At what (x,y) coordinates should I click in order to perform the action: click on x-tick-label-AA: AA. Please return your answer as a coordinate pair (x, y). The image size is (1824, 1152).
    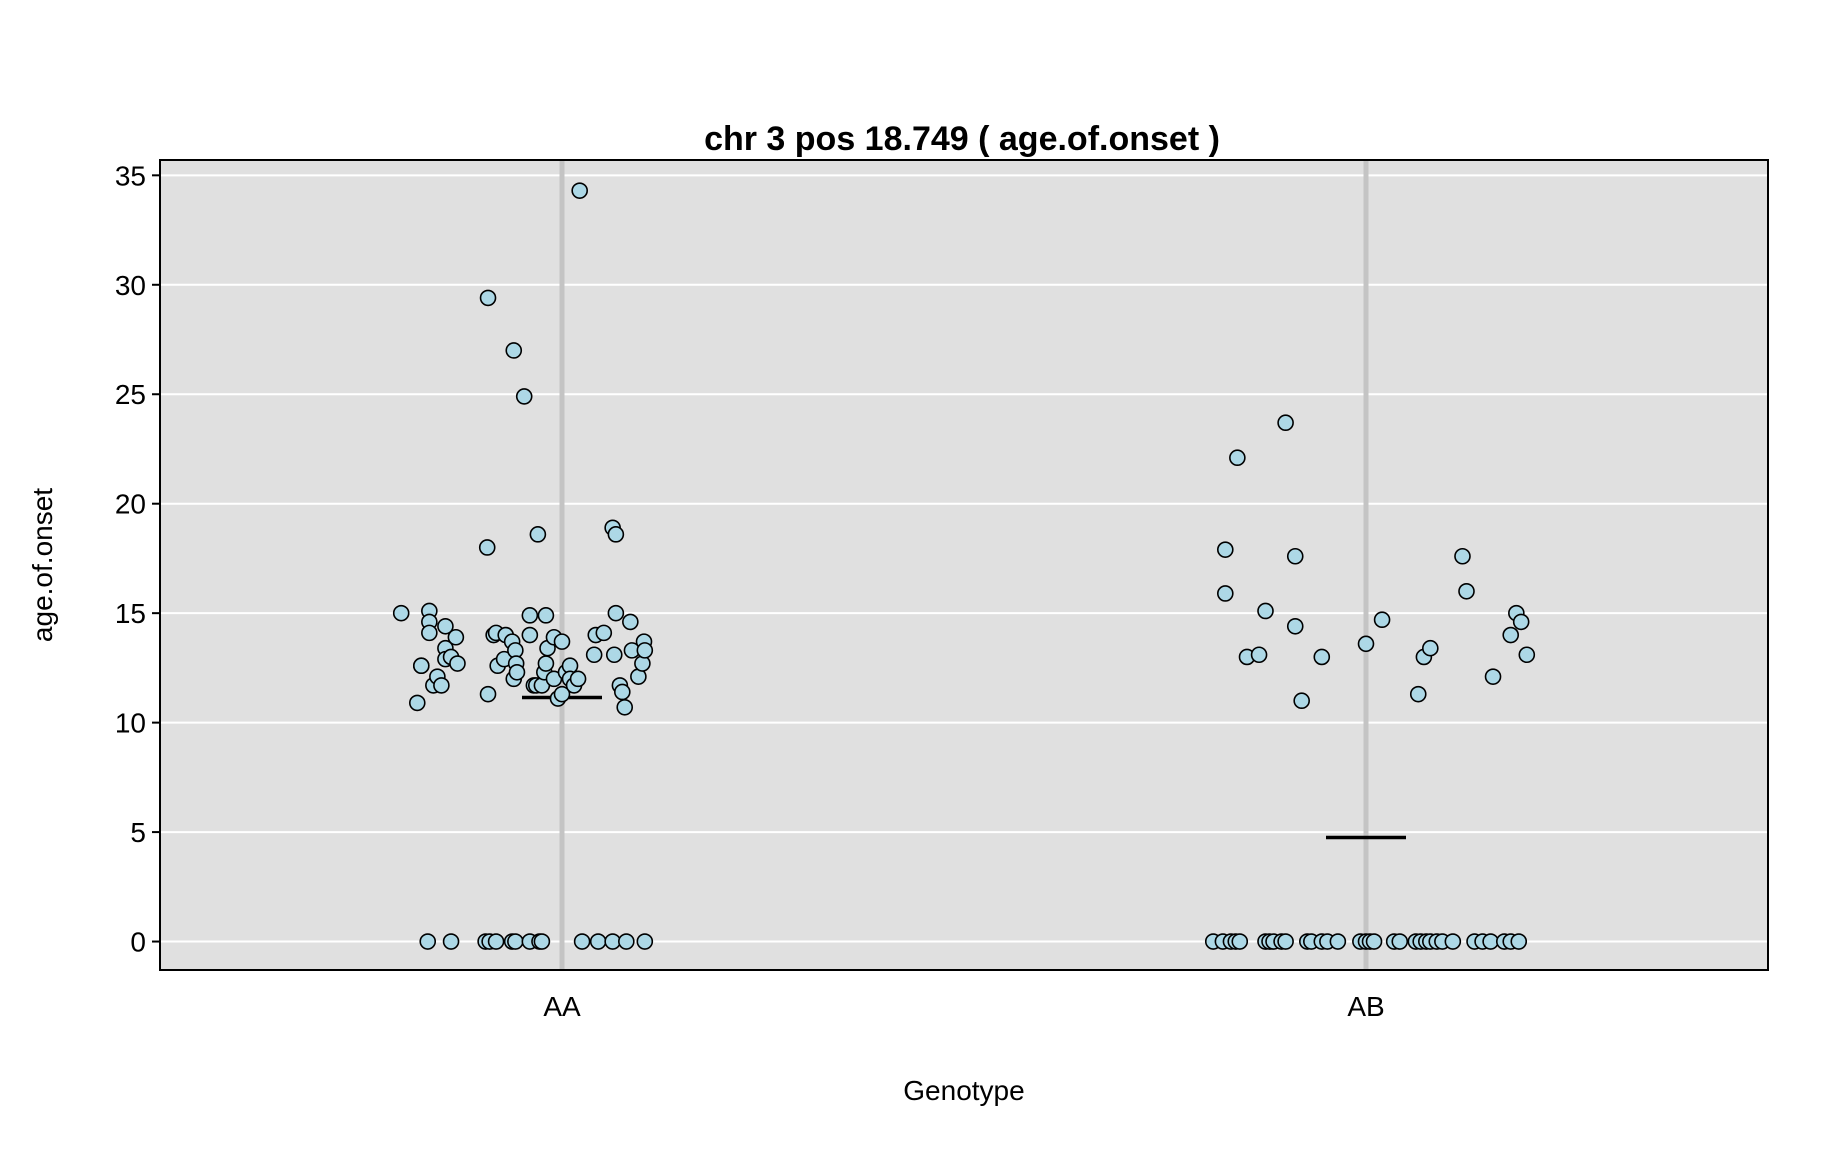
    Looking at the image, I should click on (562, 1006).